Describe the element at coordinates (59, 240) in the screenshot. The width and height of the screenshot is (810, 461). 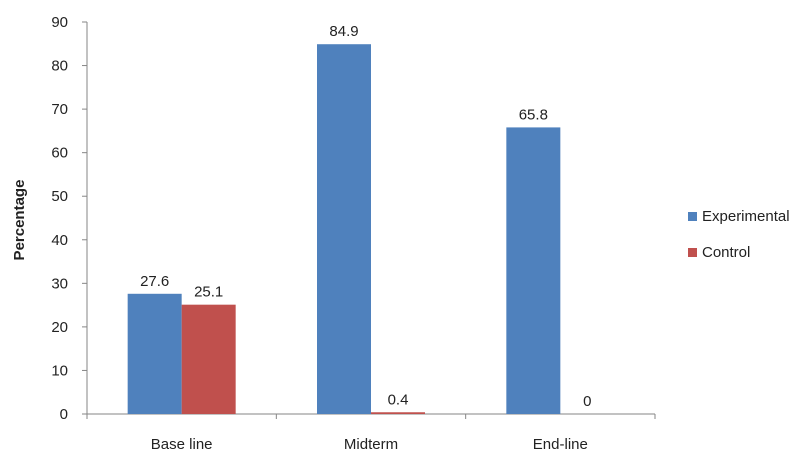
I see `y-tick-label: 40` at that location.